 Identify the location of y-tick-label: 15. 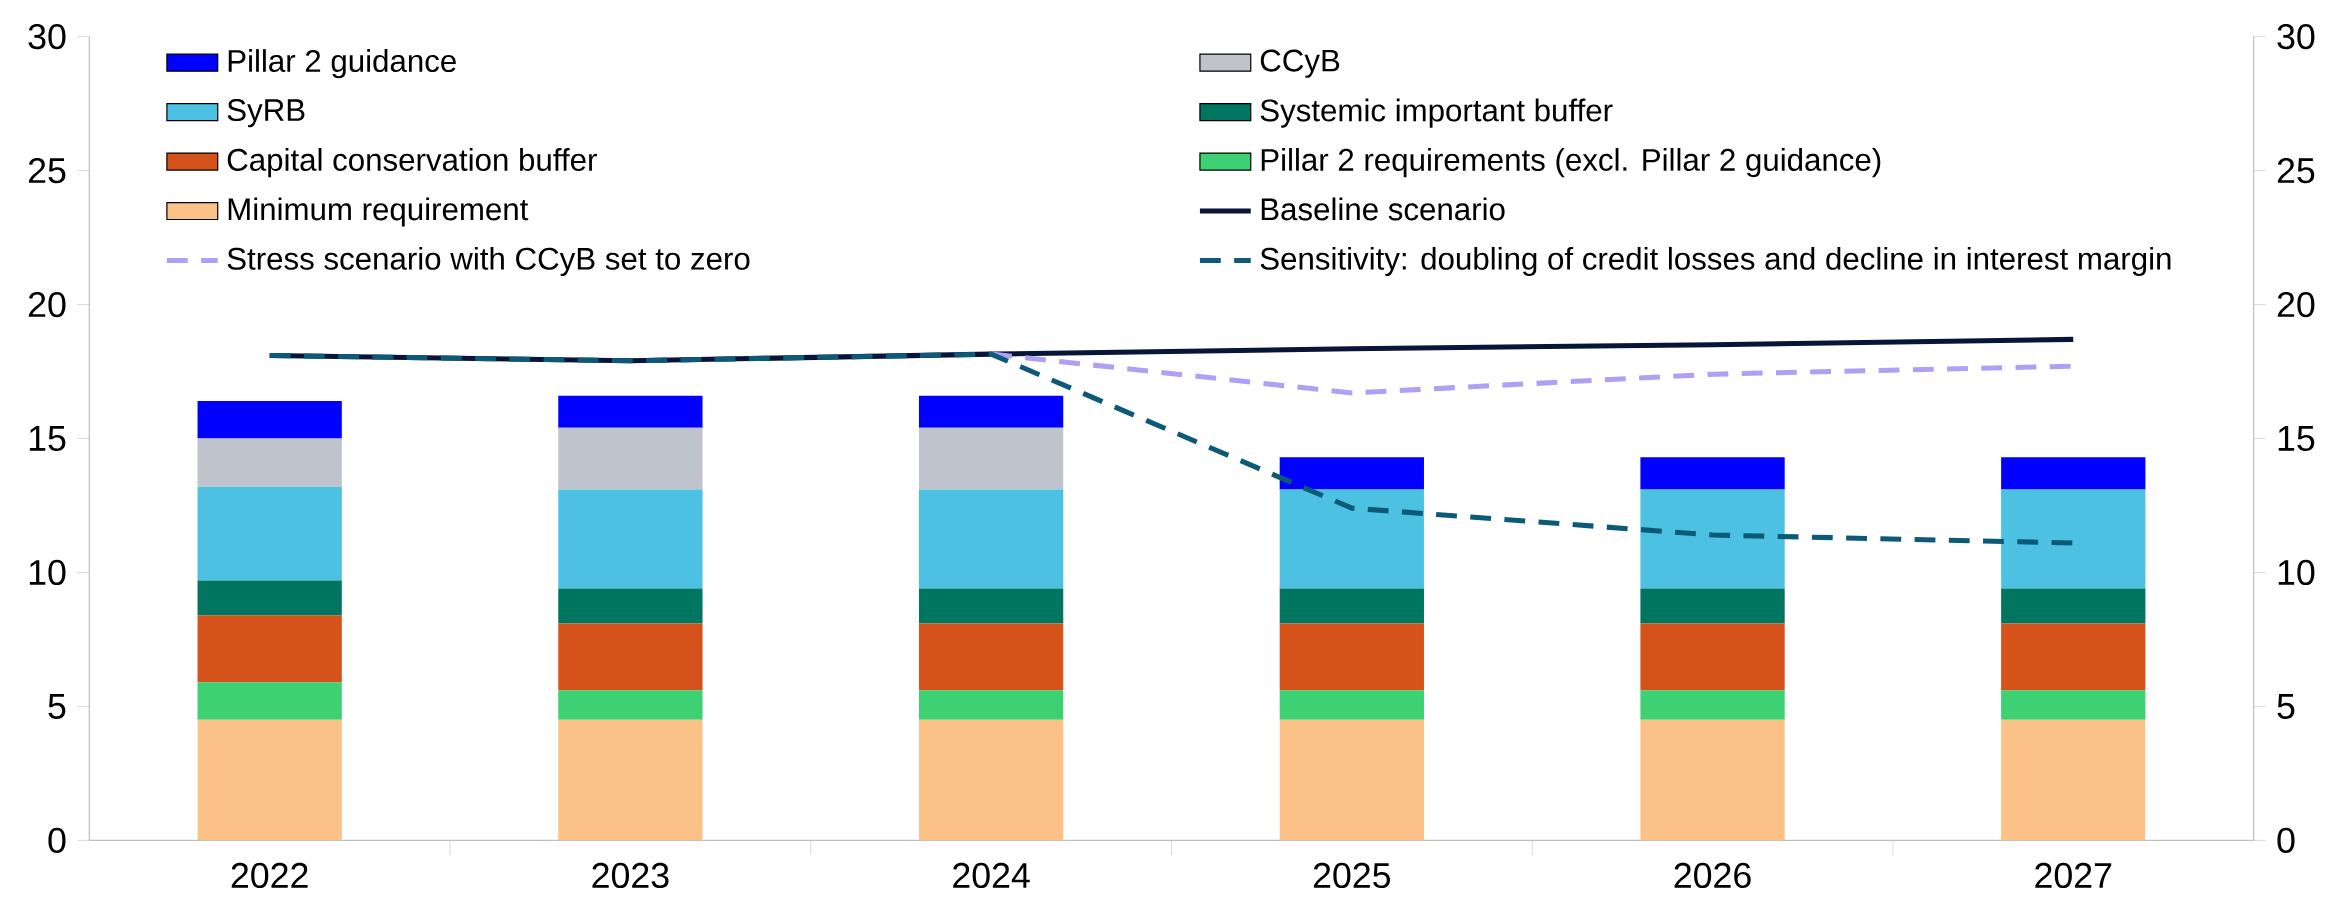
(47, 438).